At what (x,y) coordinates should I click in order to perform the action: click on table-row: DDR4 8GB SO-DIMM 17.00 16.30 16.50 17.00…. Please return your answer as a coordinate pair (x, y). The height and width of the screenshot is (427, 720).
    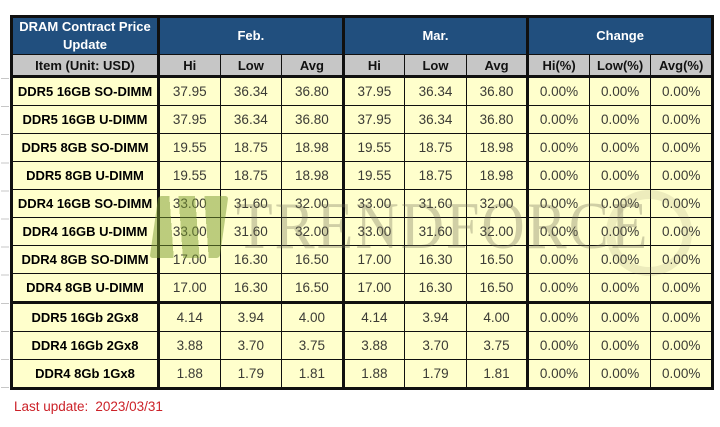
    Looking at the image, I should click on (362, 259).